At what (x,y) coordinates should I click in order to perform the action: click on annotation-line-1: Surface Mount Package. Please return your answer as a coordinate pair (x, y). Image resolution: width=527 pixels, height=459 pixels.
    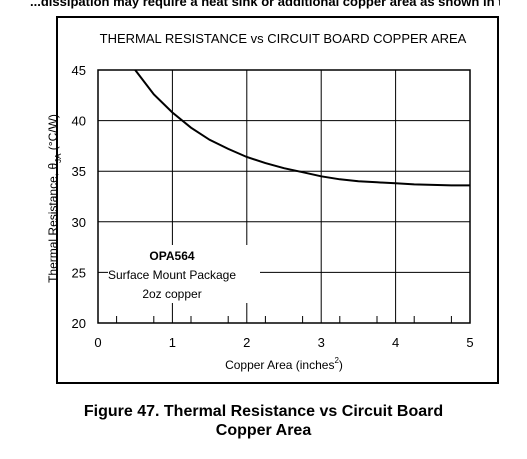
    Looking at the image, I should click on (172, 275).